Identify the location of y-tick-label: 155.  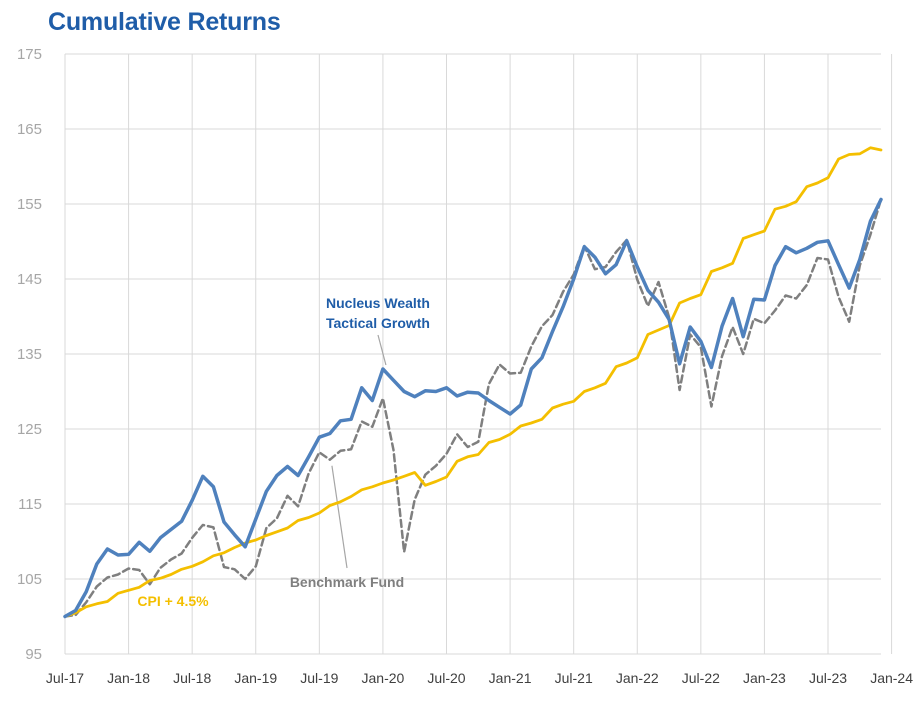
(29, 204).